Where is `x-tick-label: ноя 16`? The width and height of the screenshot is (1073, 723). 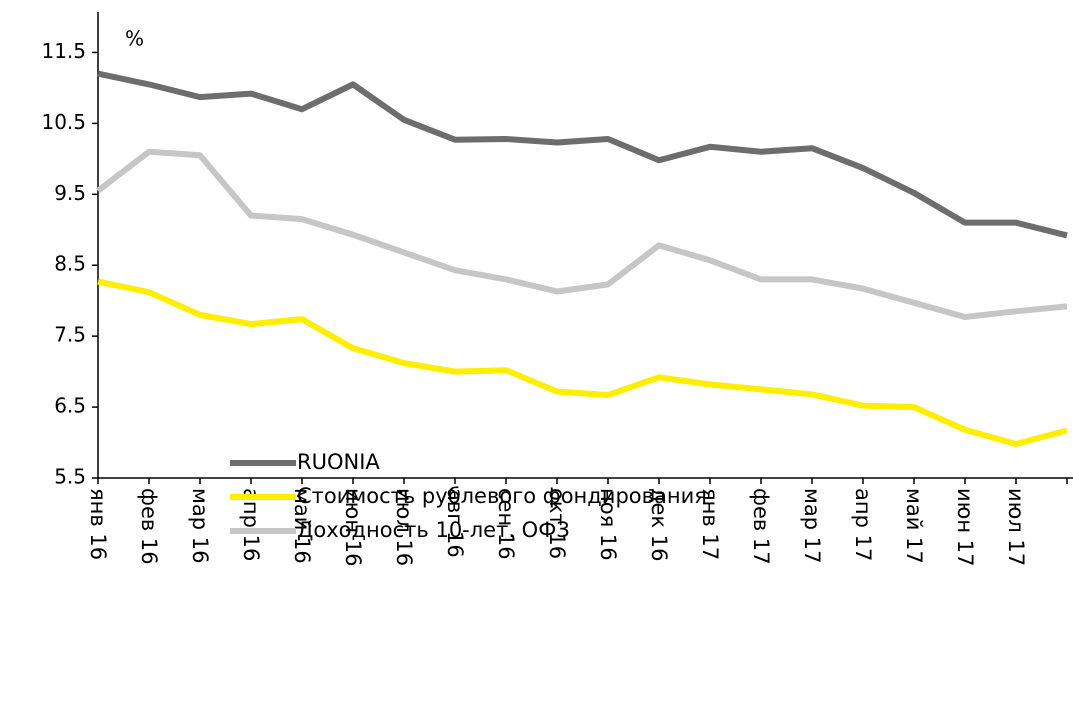 x-tick-label: ноя 16 is located at coordinates (608, 524).